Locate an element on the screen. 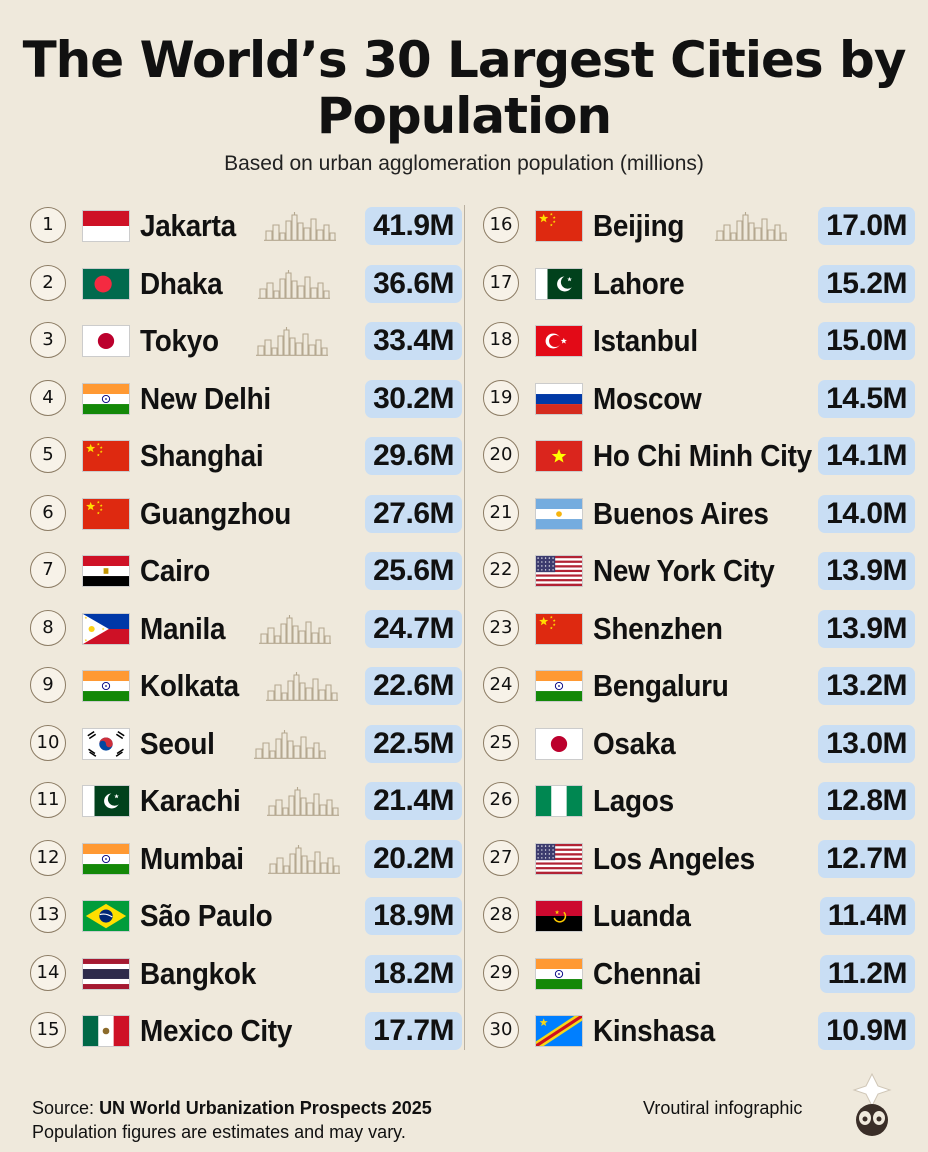  flag-turkey-icon is located at coordinates (559, 341).